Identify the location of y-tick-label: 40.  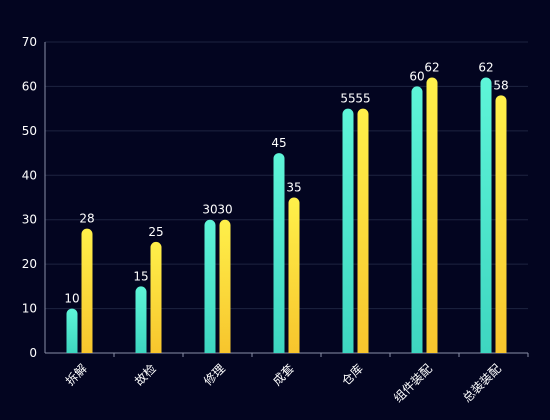
(29, 175).